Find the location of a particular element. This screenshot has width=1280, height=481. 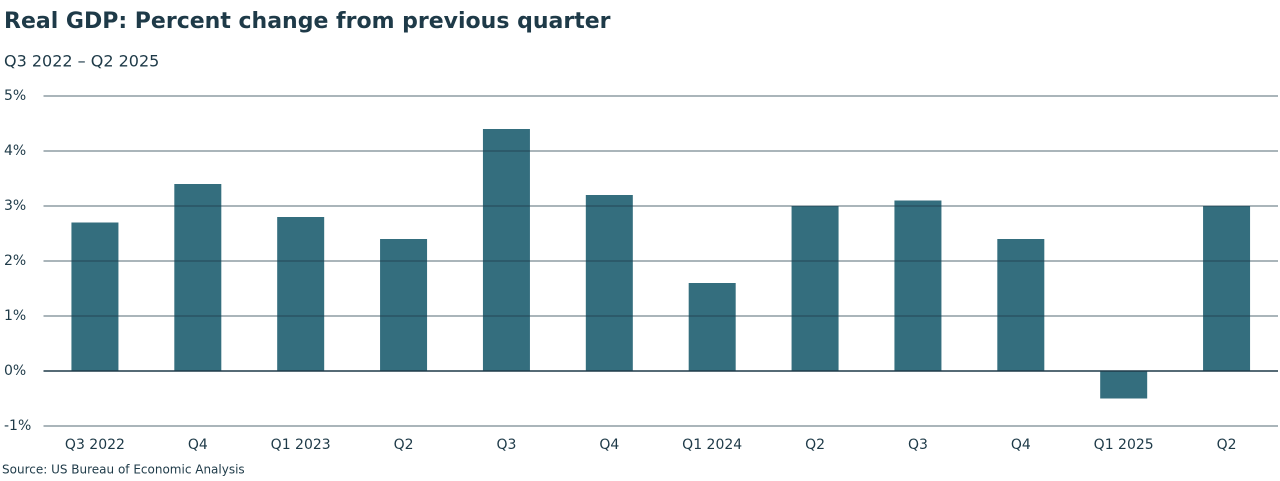

y-tick-label: 1% is located at coordinates (15, 316).